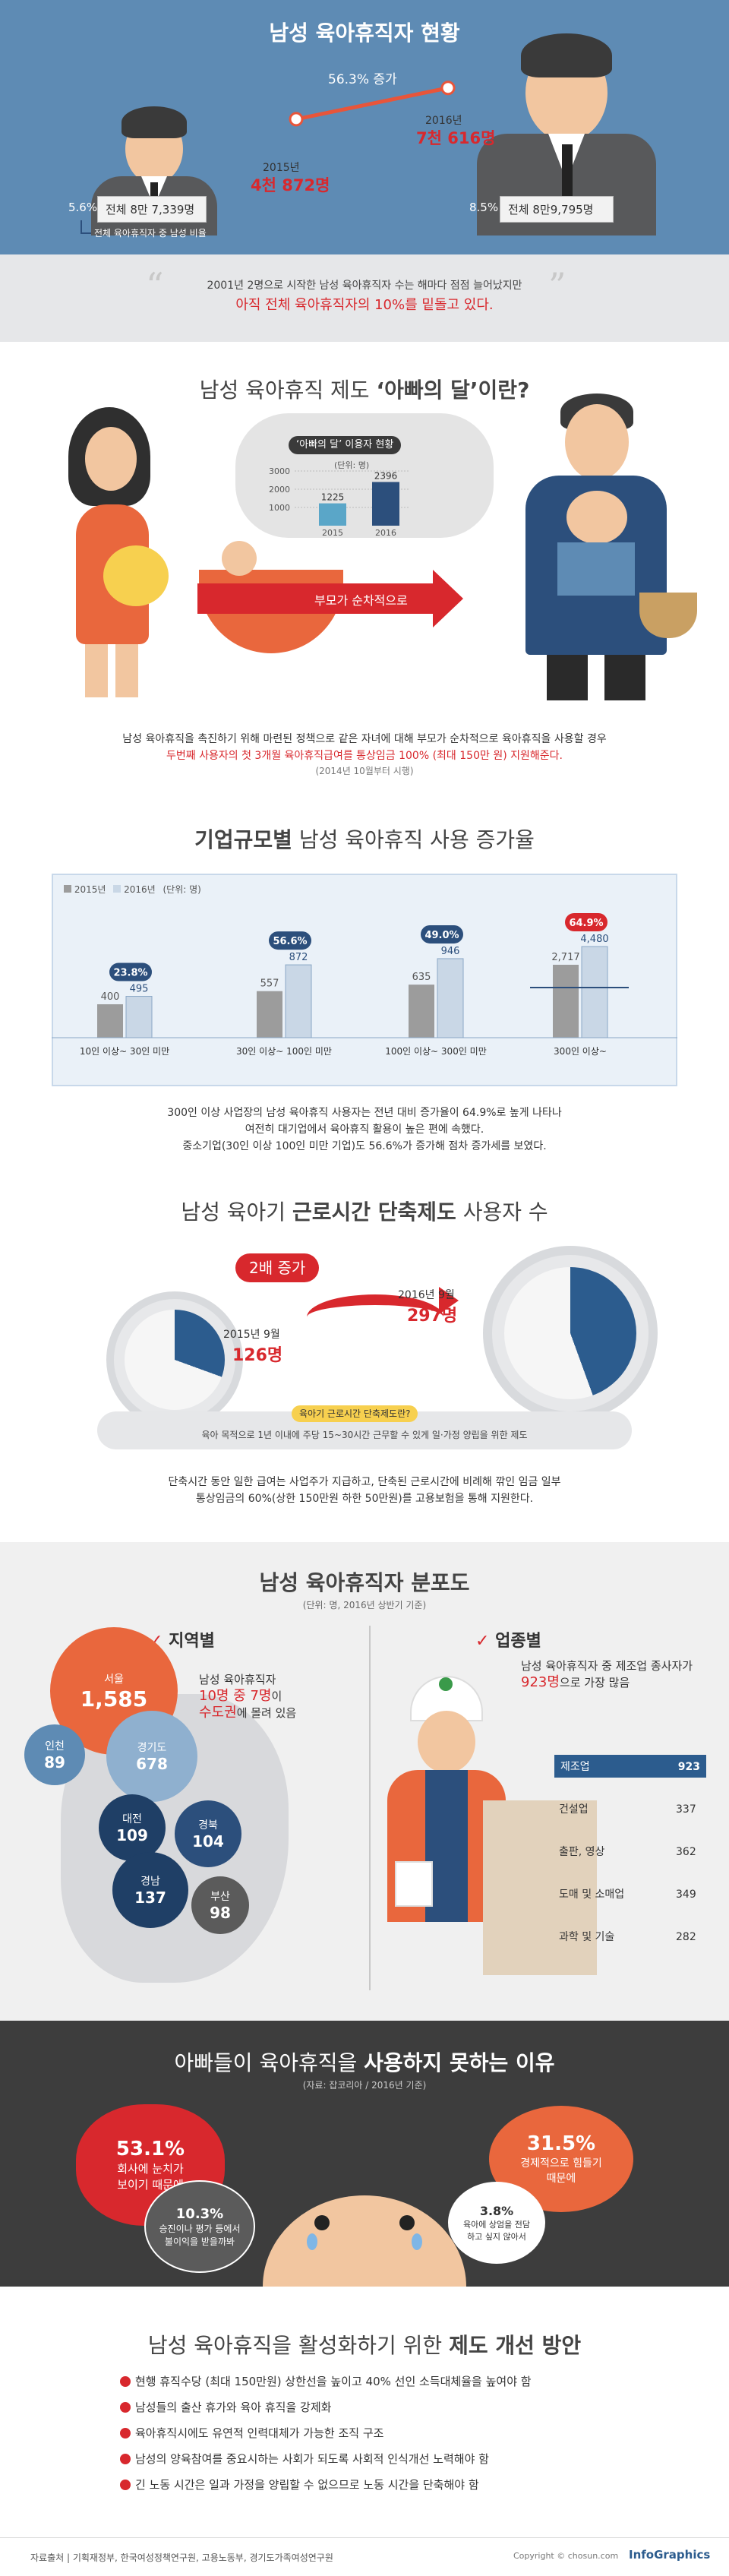 This screenshot has width=729, height=2576. What do you see at coordinates (417, 2241) in the screenshot?
I see `tear-icon-right` at bounding box center [417, 2241].